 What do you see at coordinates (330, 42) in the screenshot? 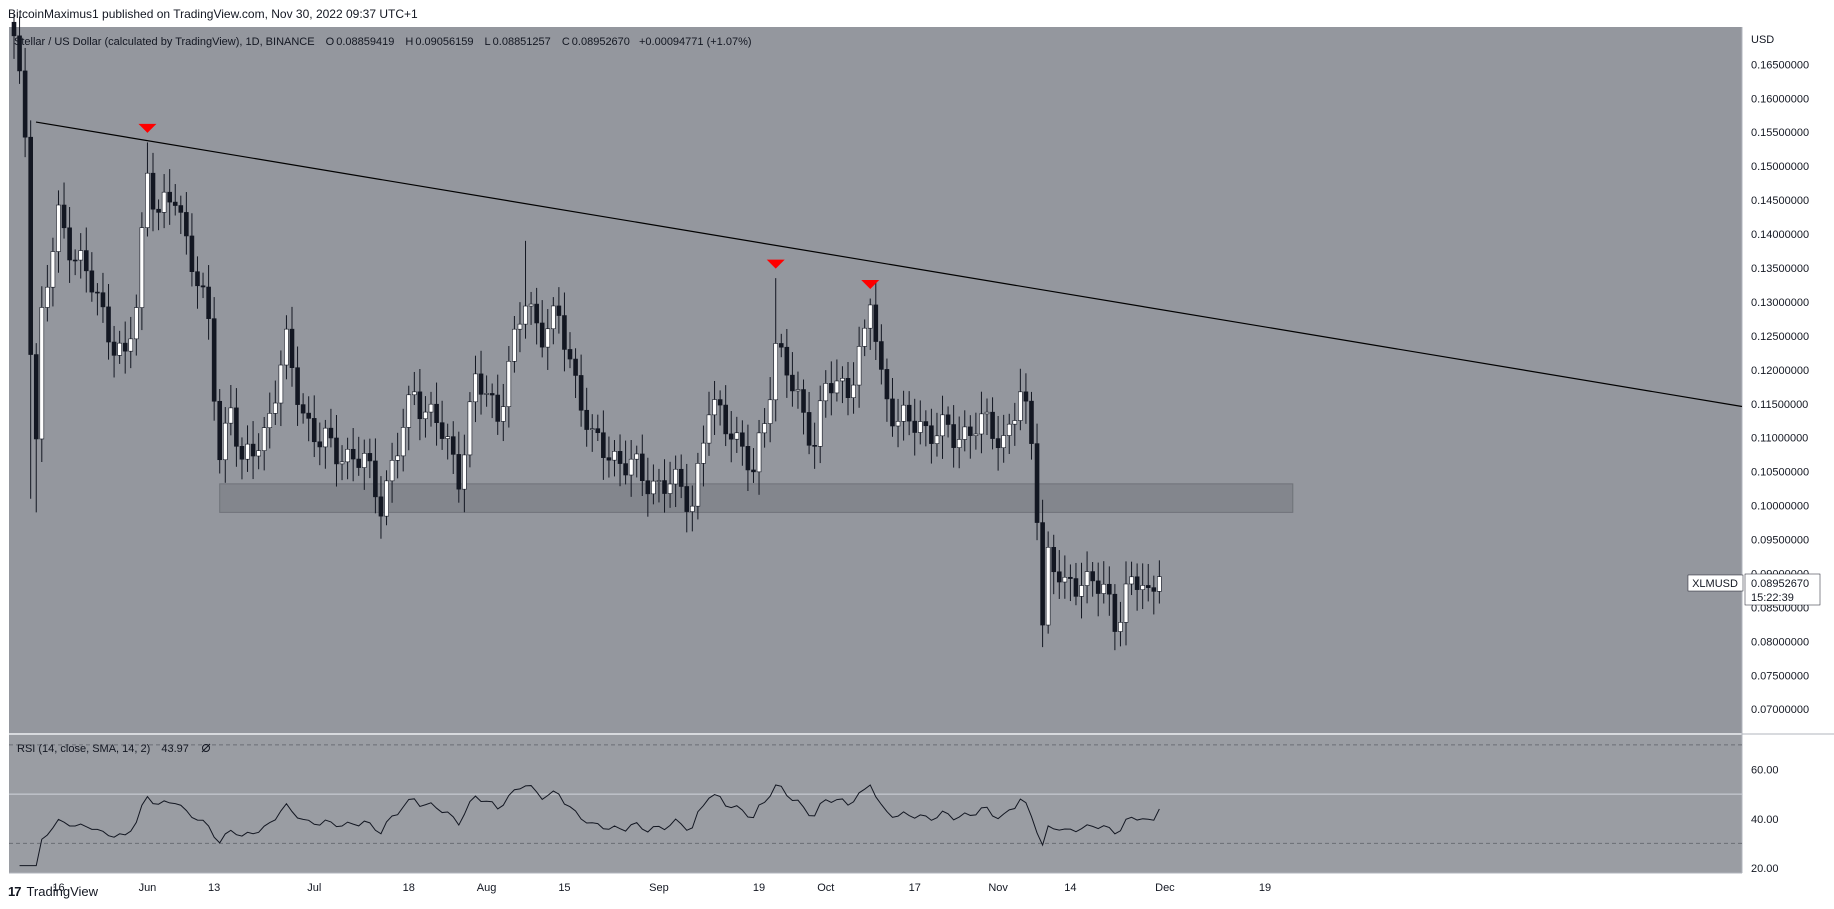
I see `open-label: O` at bounding box center [330, 42].